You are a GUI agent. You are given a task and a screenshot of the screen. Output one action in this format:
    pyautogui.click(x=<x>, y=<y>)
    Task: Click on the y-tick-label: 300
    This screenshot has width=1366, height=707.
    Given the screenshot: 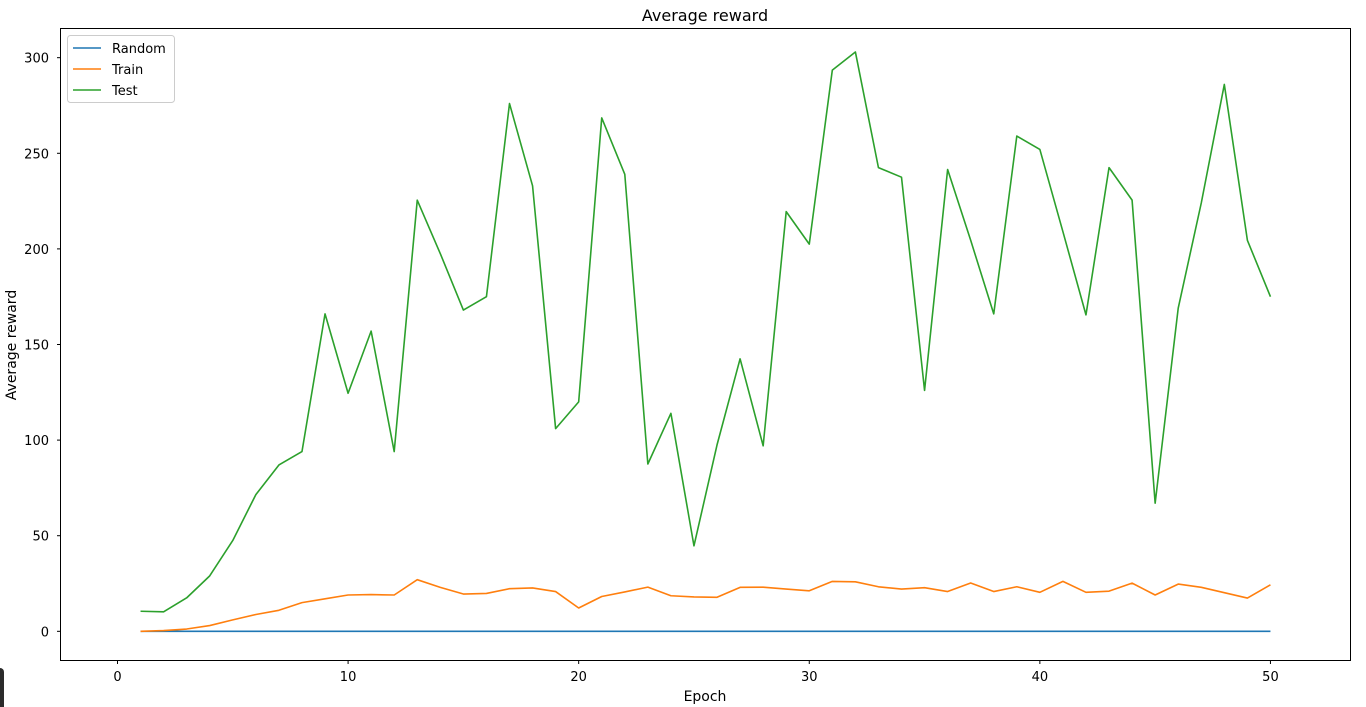 What is the action you would take?
    pyautogui.click(x=36, y=59)
    